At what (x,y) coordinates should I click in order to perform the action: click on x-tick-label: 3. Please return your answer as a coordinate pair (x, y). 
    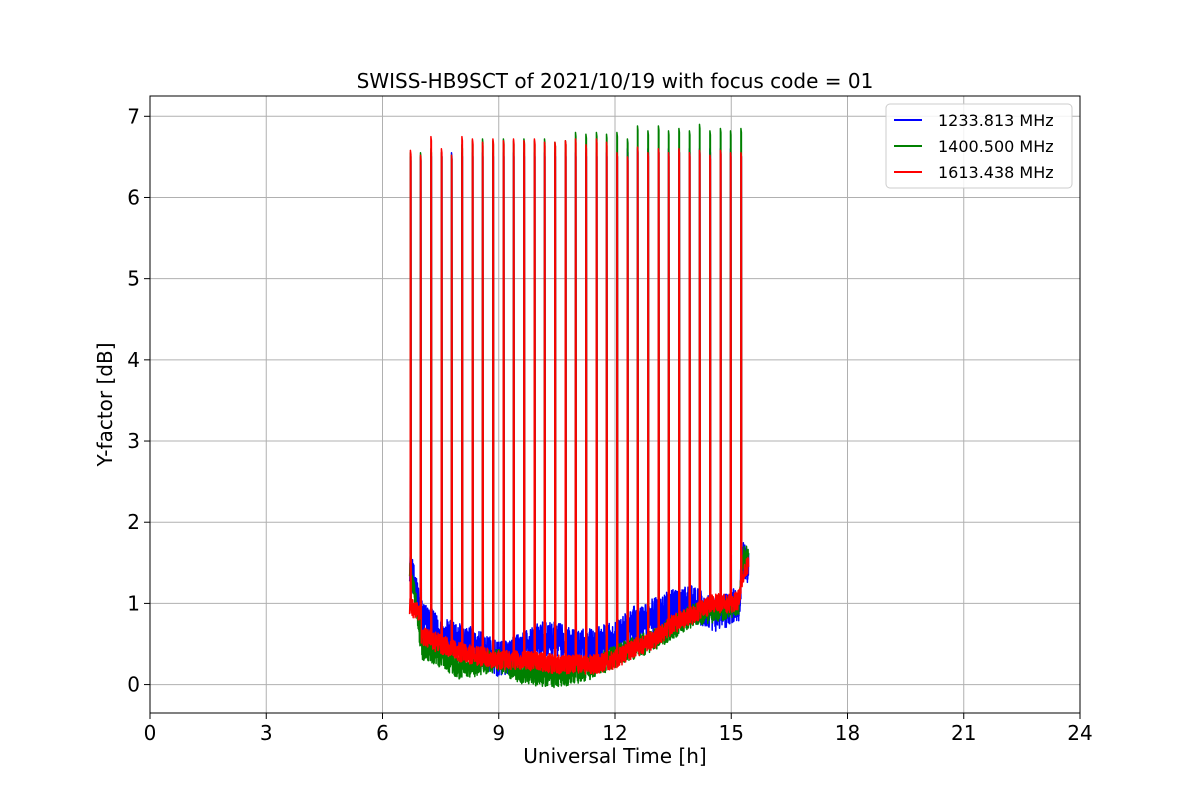
    Looking at the image, I should click on (266, 733).